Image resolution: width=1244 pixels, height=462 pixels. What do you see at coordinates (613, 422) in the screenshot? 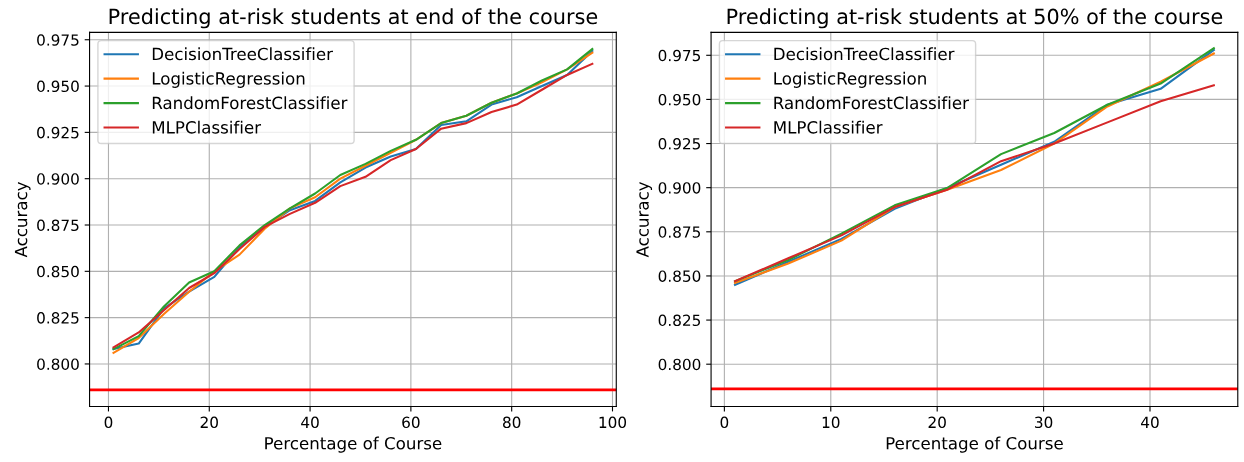
I see `x-tick-label: 100` at bounding box center [613, 422].